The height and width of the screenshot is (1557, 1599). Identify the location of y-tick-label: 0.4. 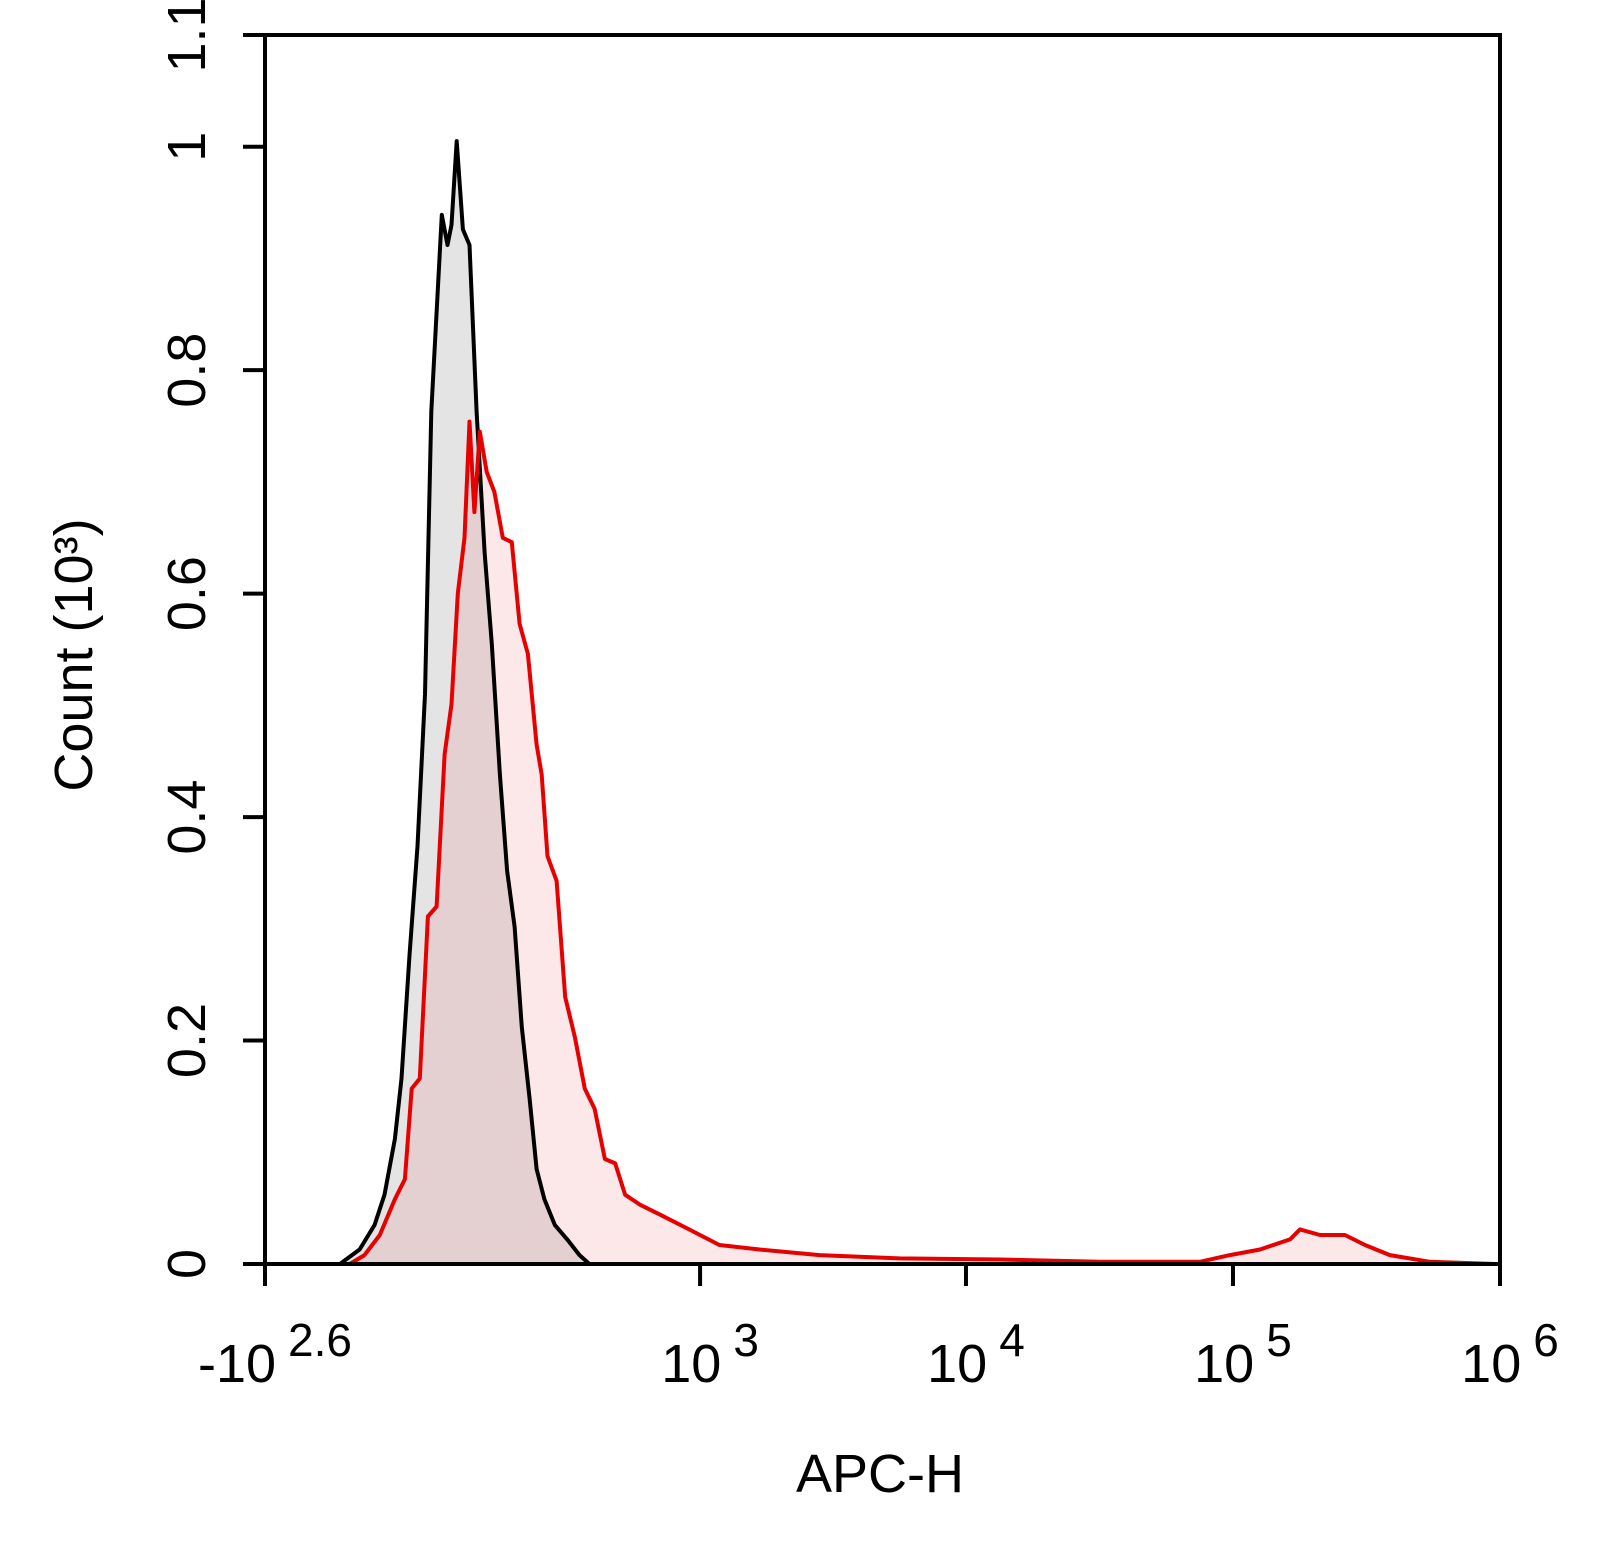
(187, 817).